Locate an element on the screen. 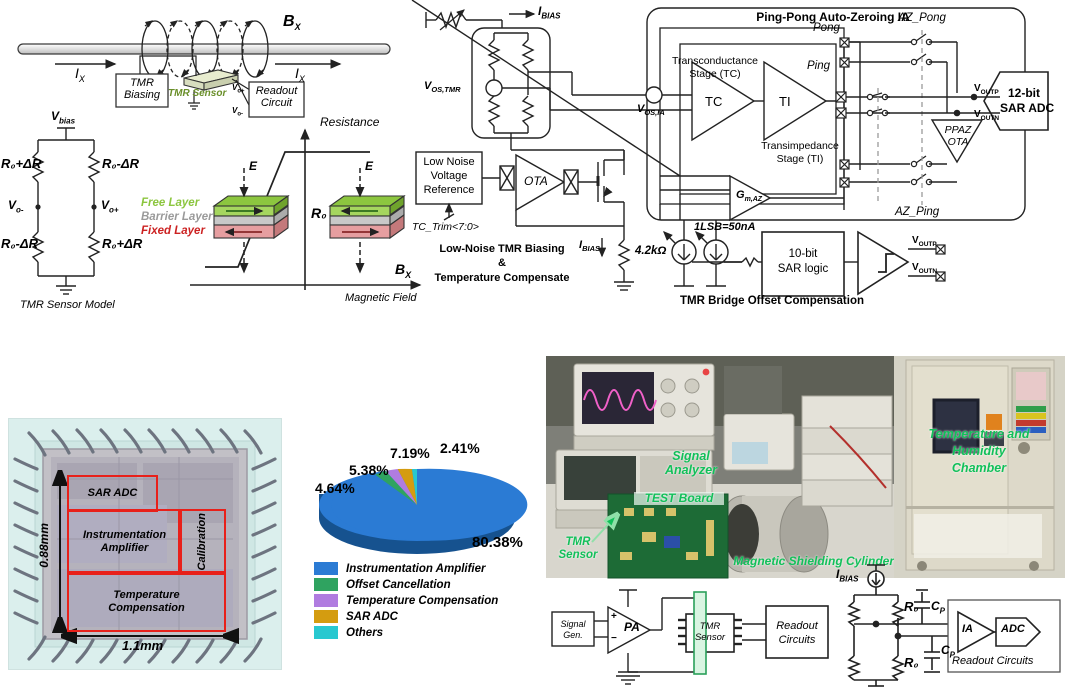 This screenshot has width=1065, height=689. vos-ia-label: VOS,IA is located at coordinates (651, 110).